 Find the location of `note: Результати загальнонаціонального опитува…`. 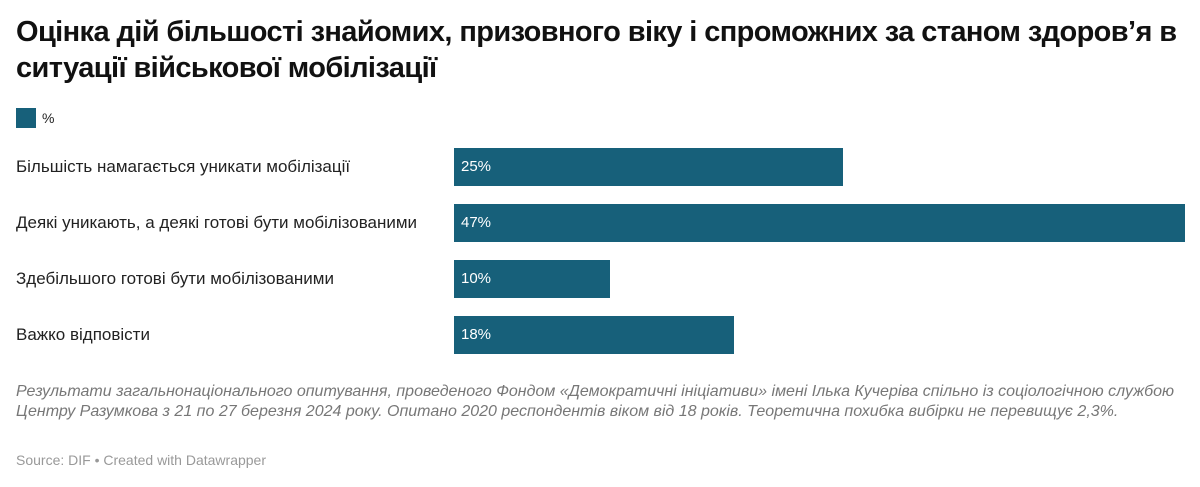

note: Результати загальнонаціонального опитува… is located at coordinates (595, 401).